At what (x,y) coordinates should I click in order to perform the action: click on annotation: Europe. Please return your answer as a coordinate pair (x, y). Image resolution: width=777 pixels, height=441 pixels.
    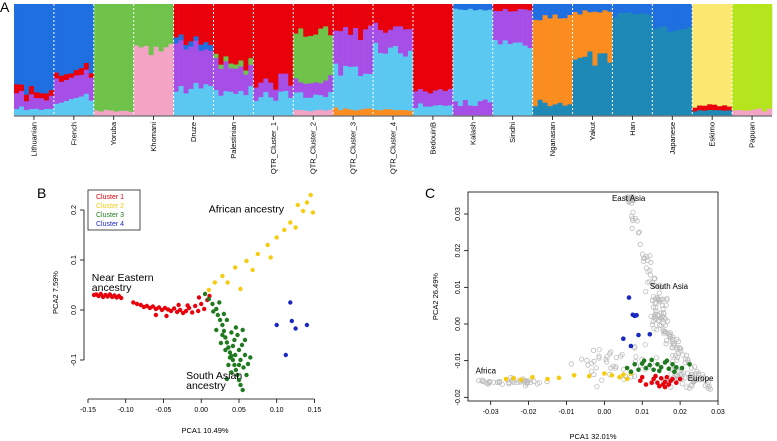
    Looking at the image, I should click on (701, 378).